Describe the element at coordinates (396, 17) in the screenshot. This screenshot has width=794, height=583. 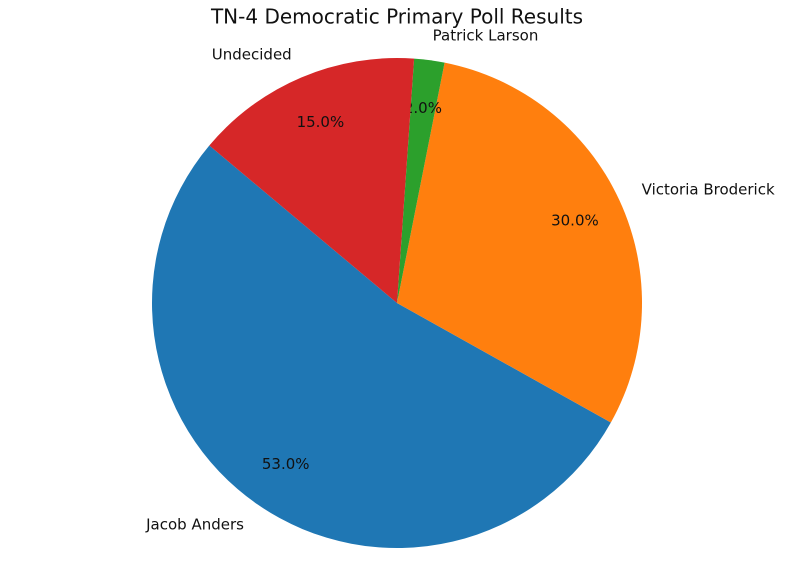
I see `chart-title: TN-4 Democratic Primary Poll Results` at that location.